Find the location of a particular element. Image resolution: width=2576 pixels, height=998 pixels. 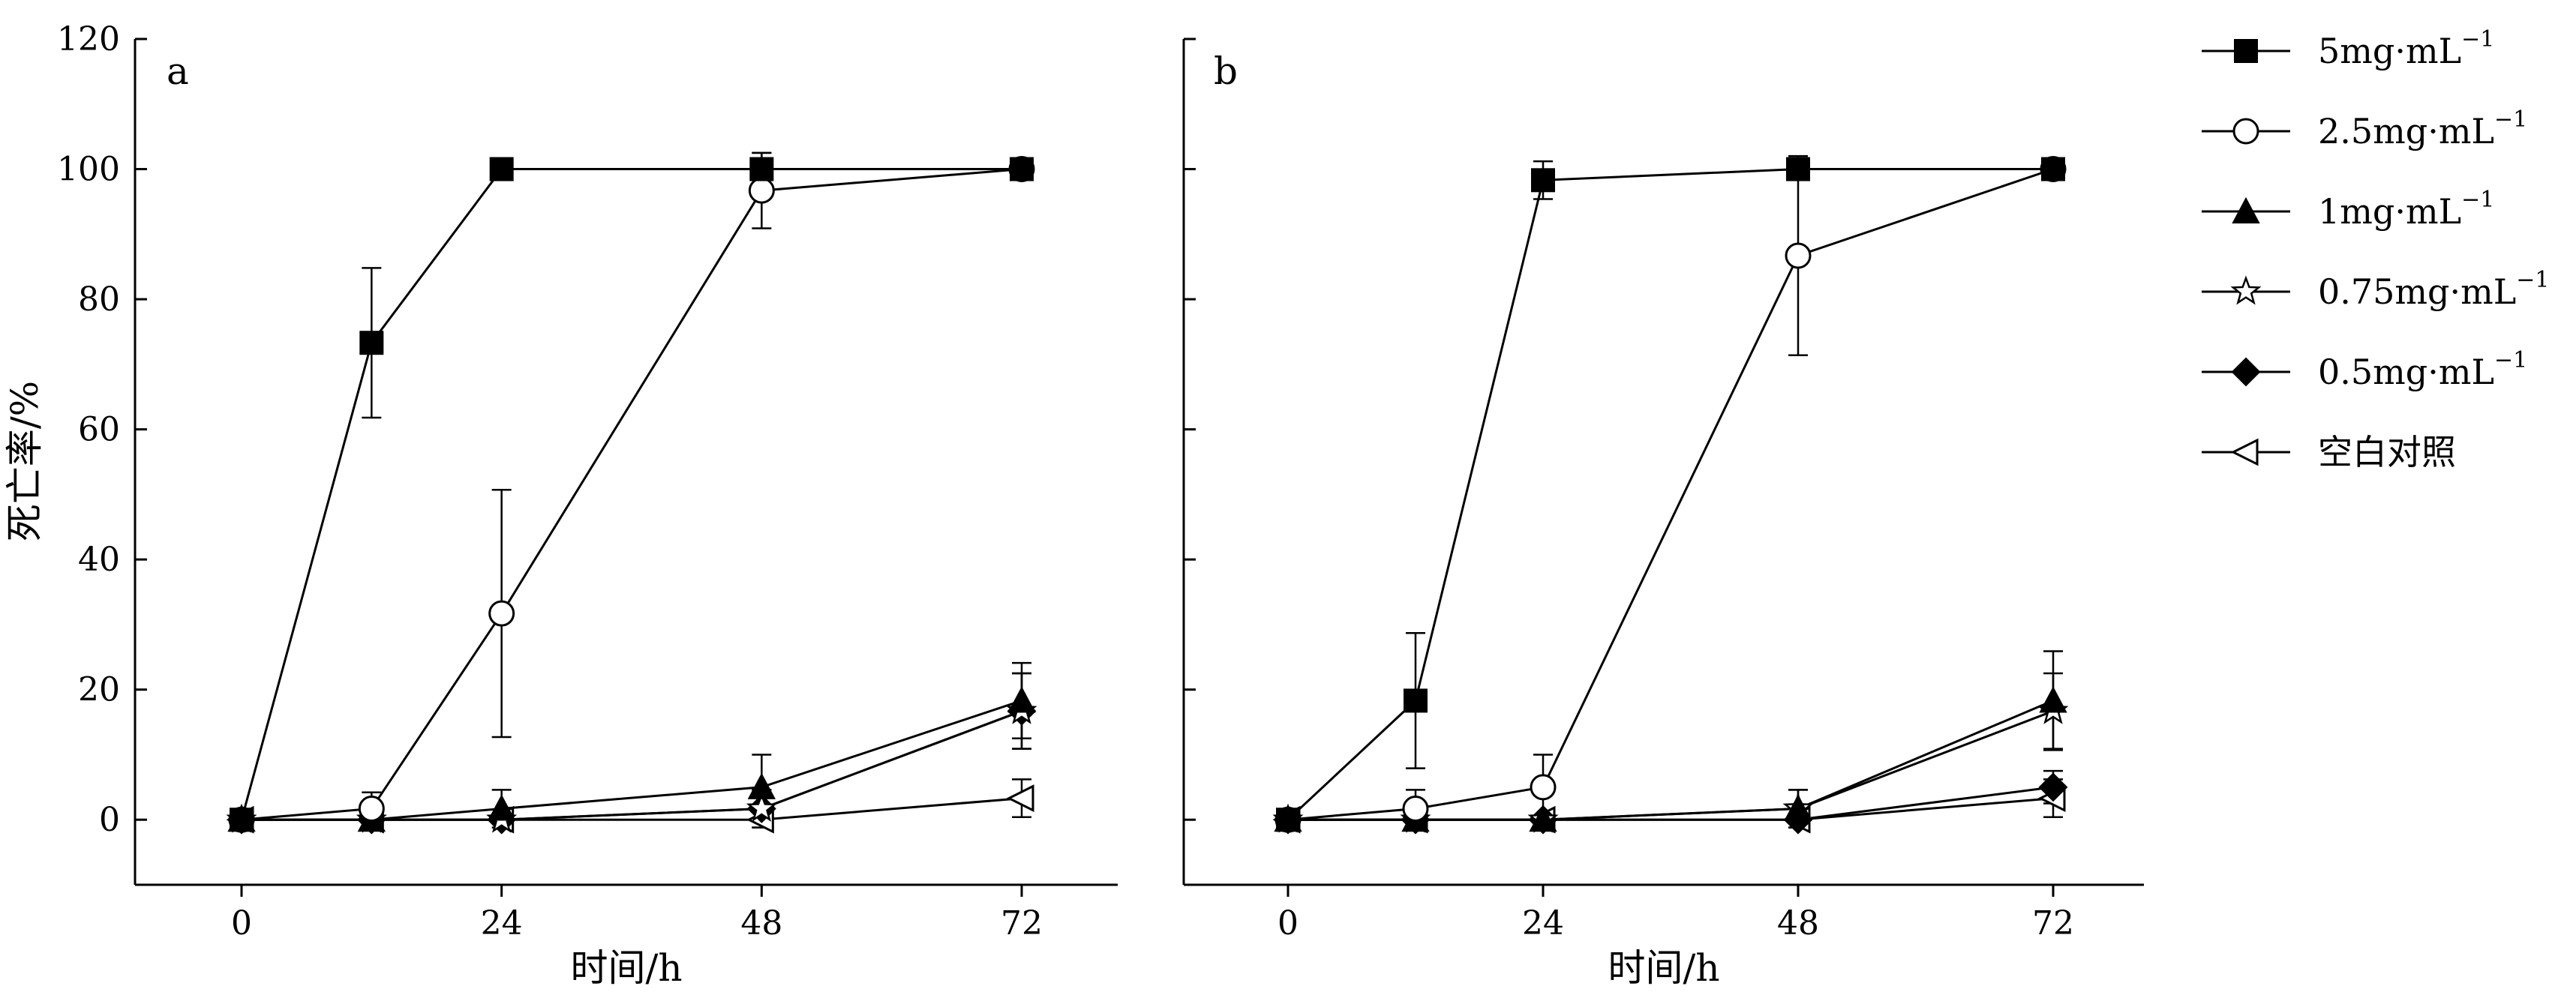

panel-a-x-tick-label: 0 is located at coordinates (241, 924).